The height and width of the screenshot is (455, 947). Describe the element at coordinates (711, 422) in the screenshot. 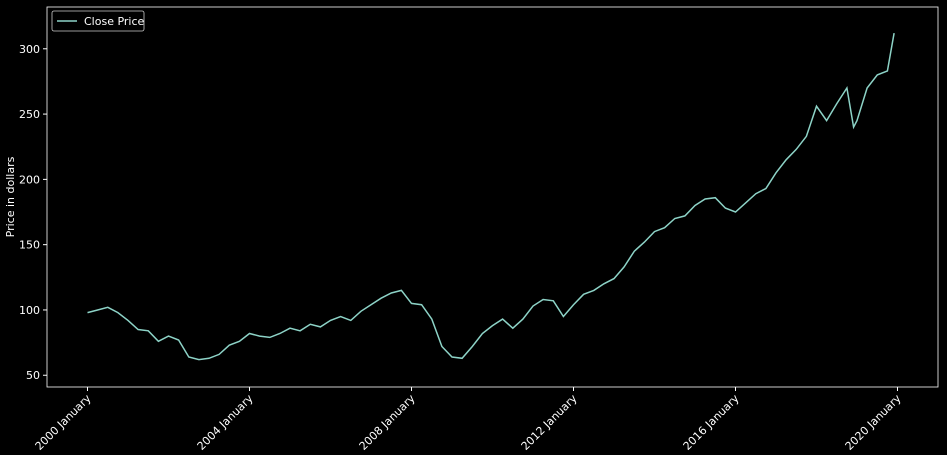

I see `x-tick-label: 2016 January` at that location.